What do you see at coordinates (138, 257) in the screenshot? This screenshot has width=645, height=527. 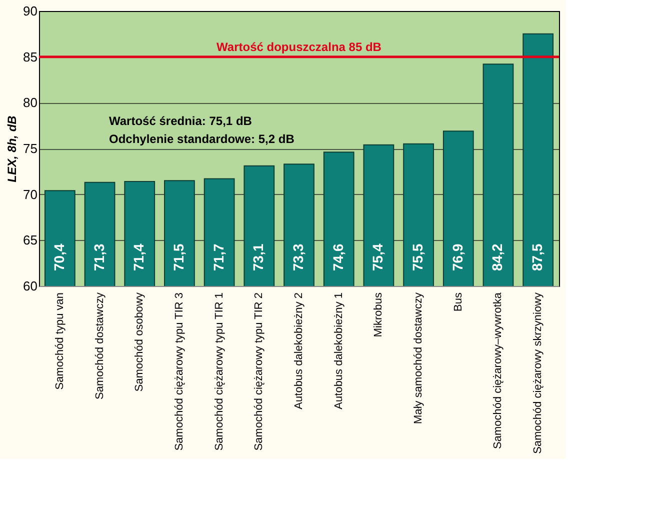 I see `data-label: 71,4` at bounding box center [138, 257].